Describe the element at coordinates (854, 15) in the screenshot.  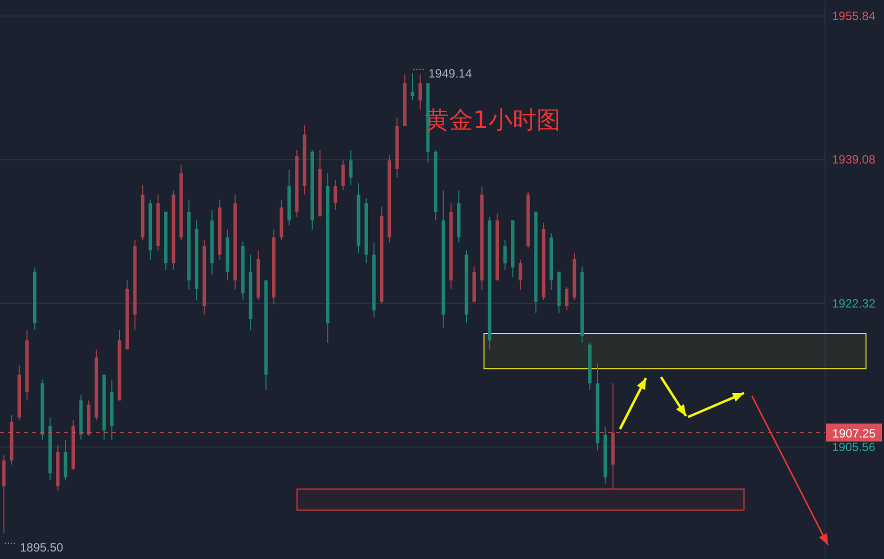
I see `y-tick-label: 1955.84` at that location.